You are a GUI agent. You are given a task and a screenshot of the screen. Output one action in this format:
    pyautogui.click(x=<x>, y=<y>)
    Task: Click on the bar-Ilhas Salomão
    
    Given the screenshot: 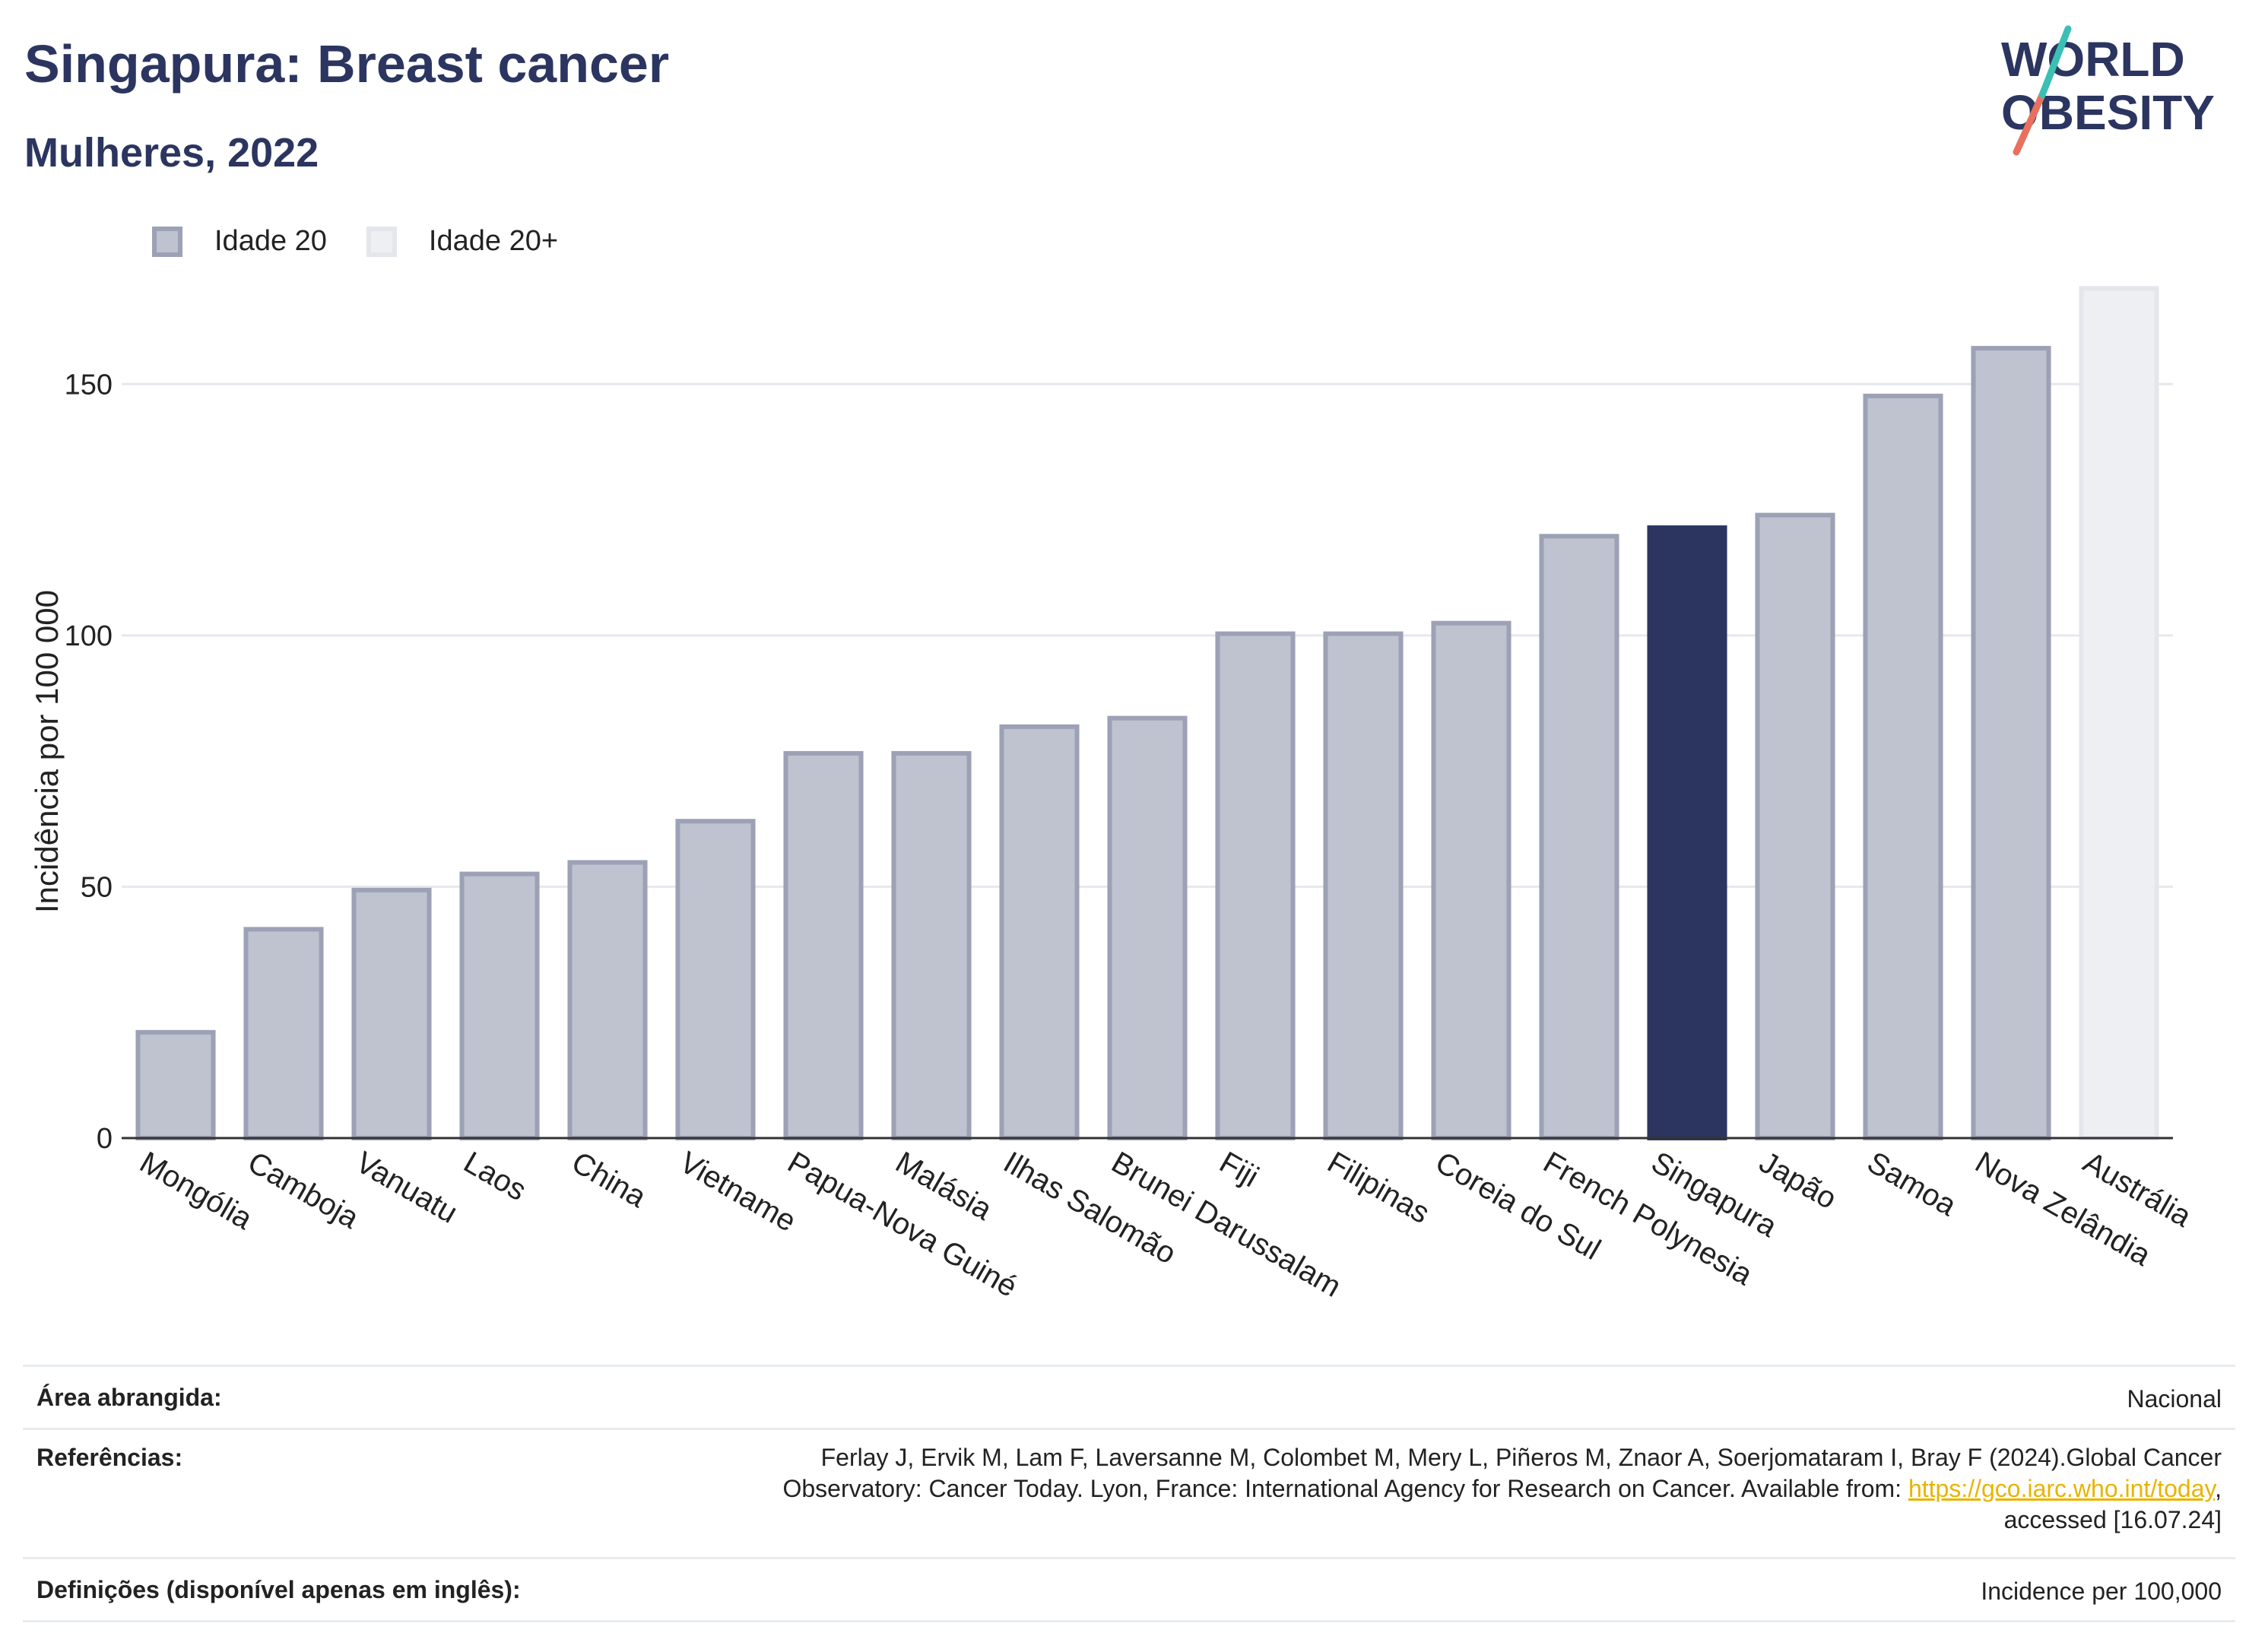 What is the action you would take?
    pyautogui.click(x=1039, y=932)
    